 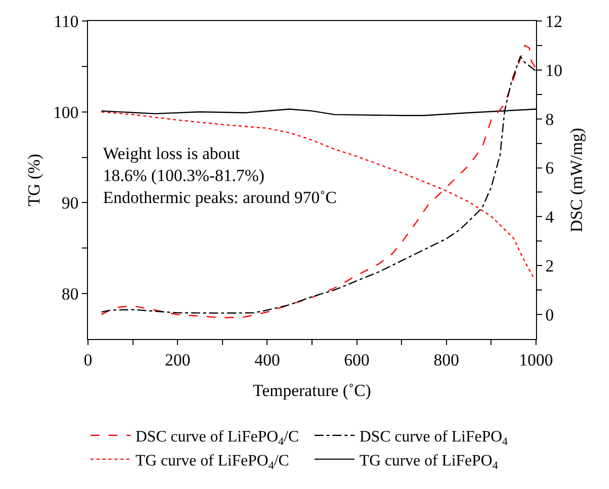 What do you see at coordinates (549, 217) in the screenshot?
I see `y2-tick-label: 4` at bounding box center [549, 217].